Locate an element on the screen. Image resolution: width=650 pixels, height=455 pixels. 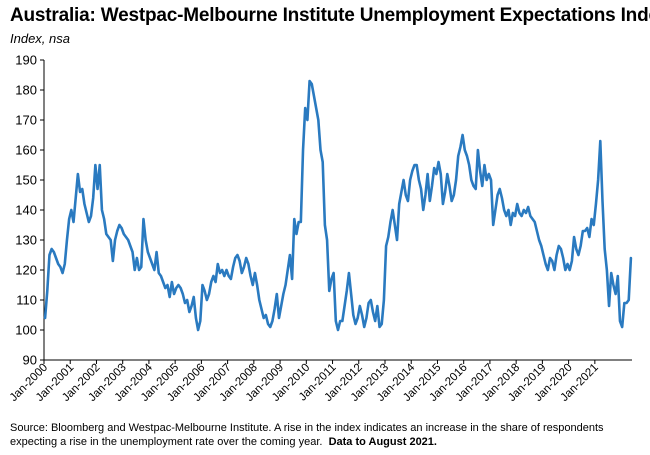
y-tick-label: 170 is located at coordinates (26, 120).